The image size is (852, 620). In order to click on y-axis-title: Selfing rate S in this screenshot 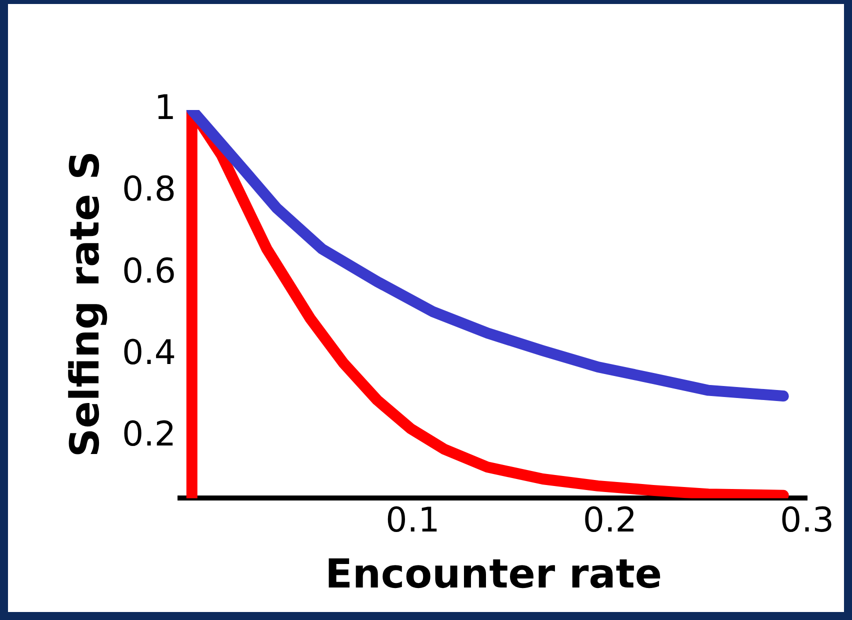, I will do `click(85, 304)`.